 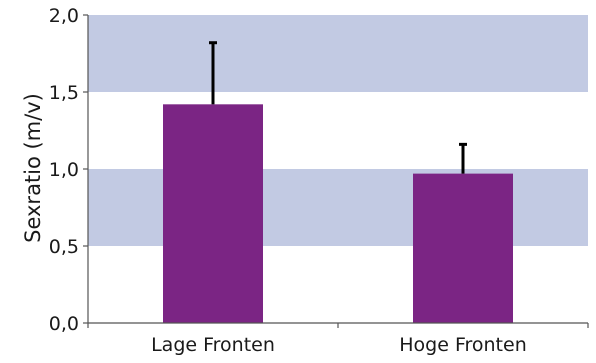 I want to click on y-tick-labels: 0,0 0,5 1,0 1,5 2,0, so click(x=64, y=170).